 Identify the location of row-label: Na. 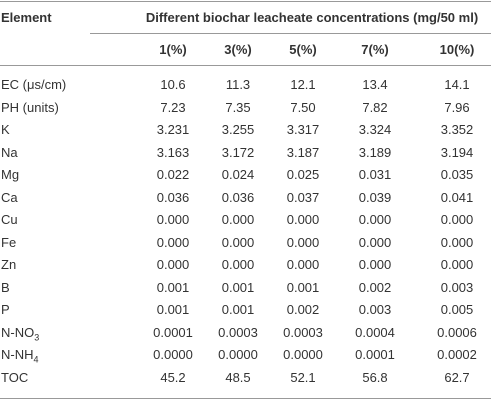
(9, 153).